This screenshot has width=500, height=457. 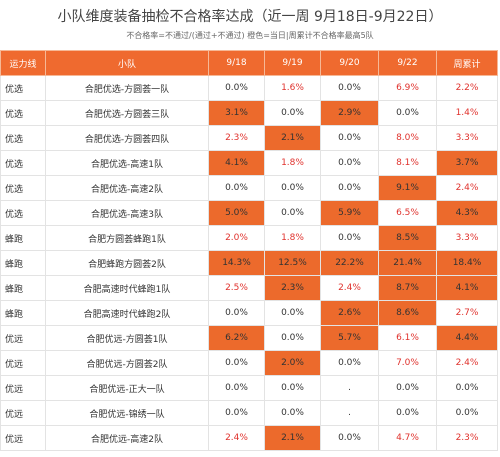 I want to click on cell: 3.1%, so click(x=236, y=113).